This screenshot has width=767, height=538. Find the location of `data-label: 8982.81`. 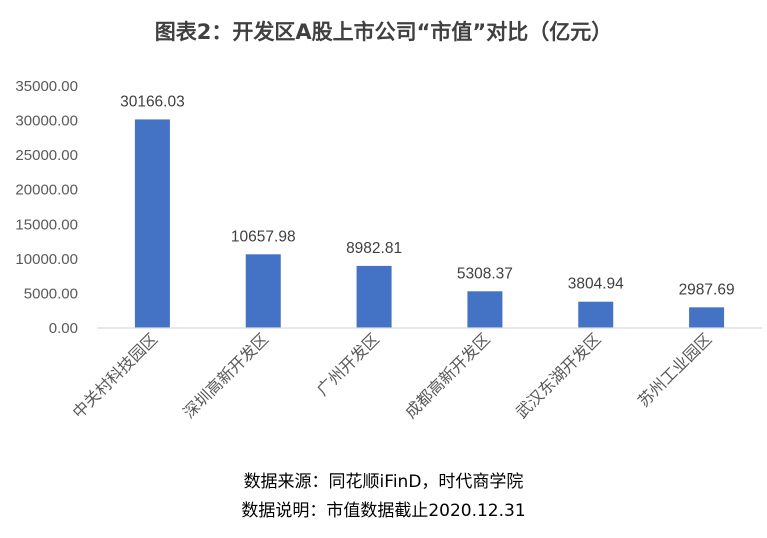

data-label: 8982.81 is located at coordinates (374, 248).